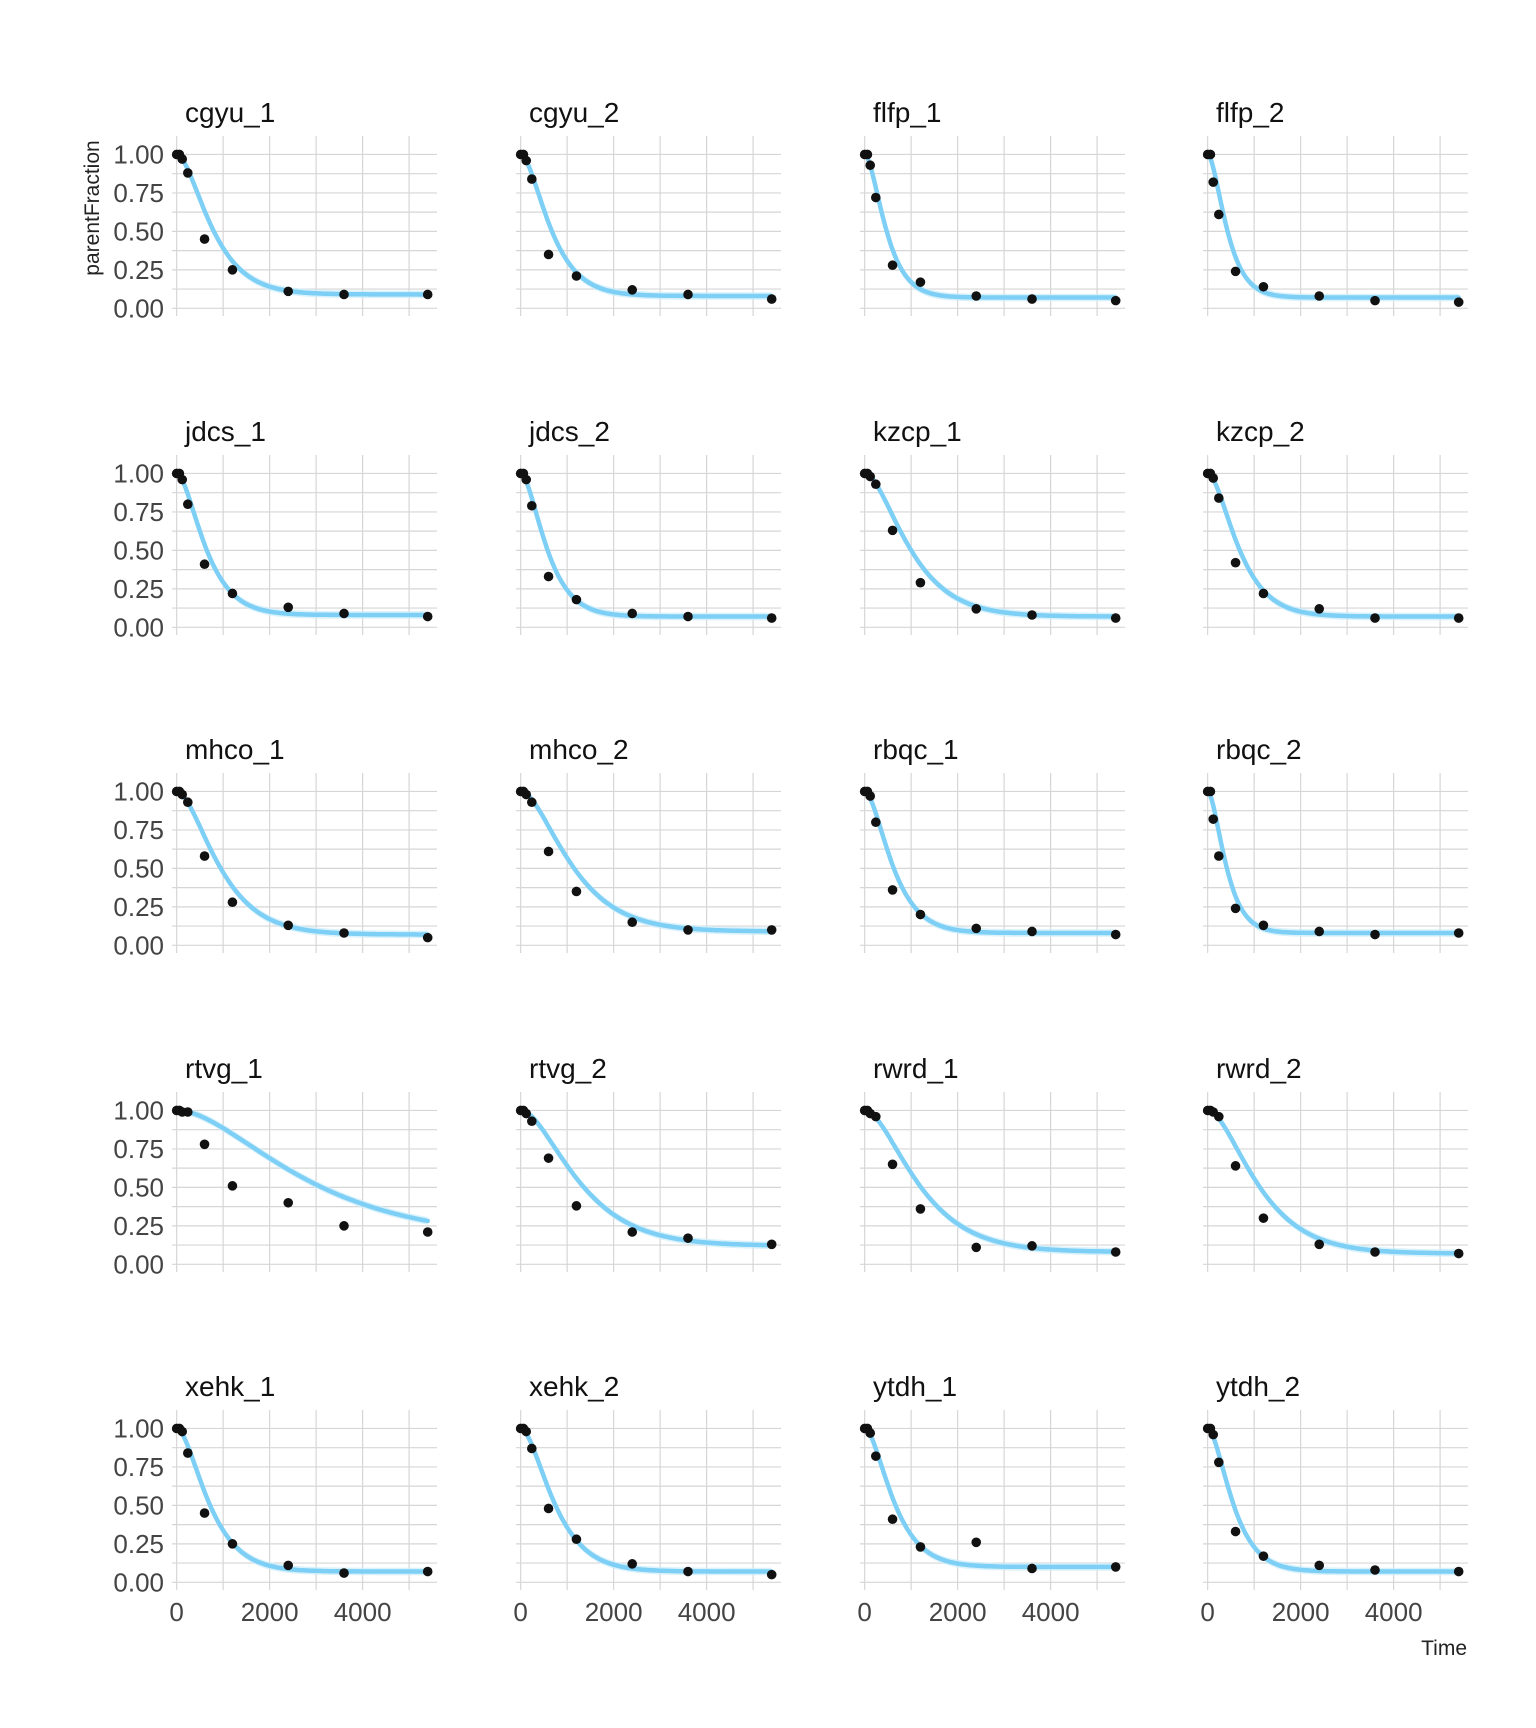 The image size is (1536, 1728). I want to click on panel-title: mhco_1, so click(235, 749).